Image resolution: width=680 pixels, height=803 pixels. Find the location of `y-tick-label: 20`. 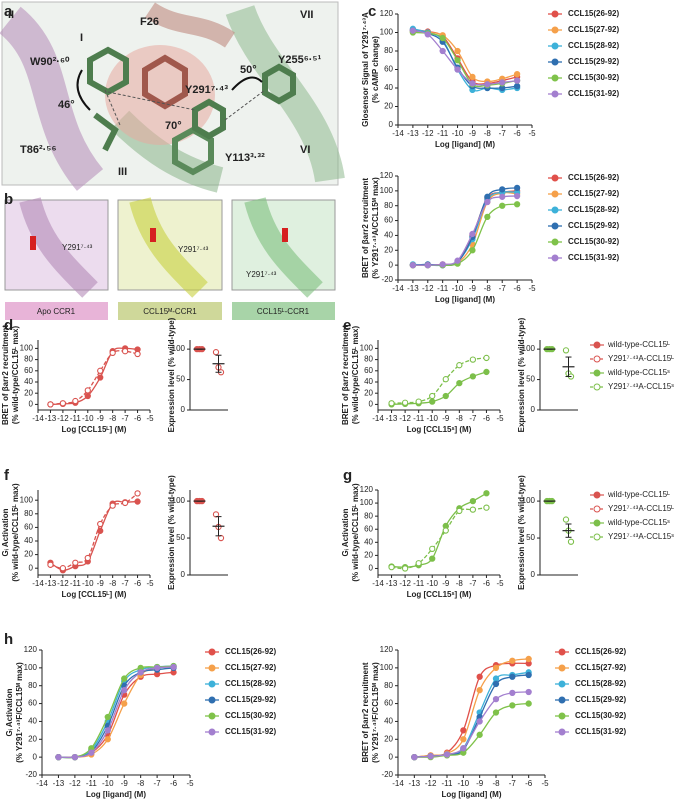

y-tick-label: 20 is located at coordinates (388, 106).